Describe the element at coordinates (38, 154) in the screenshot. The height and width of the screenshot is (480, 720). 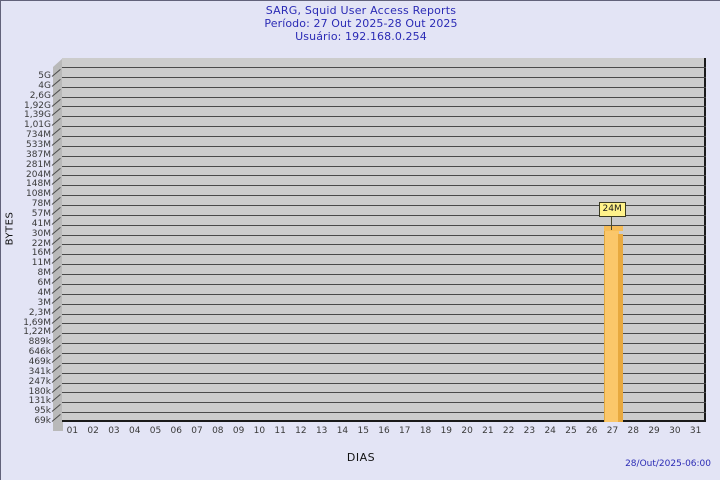
I see `y-axis-label: 387M` at that location.